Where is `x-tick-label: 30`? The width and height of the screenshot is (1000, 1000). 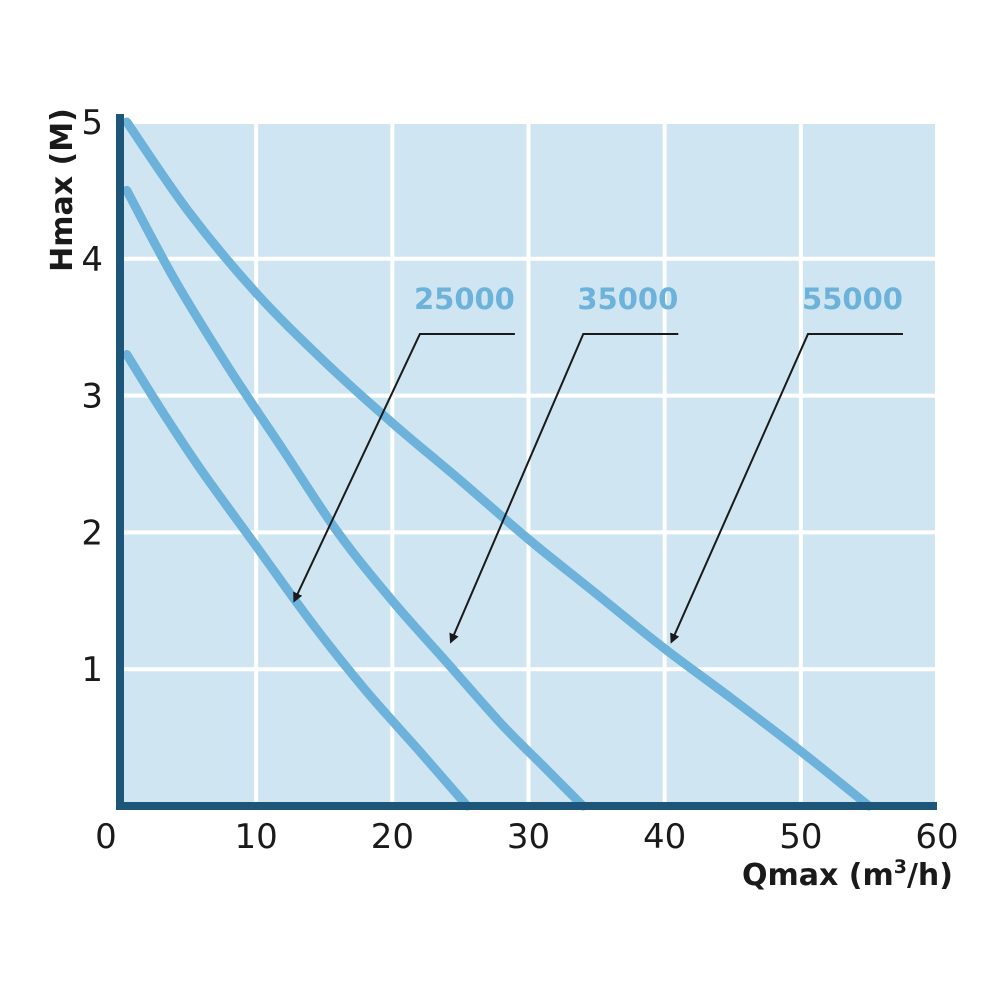
x-tick-label: 30 is located at coordinates (528, 837).